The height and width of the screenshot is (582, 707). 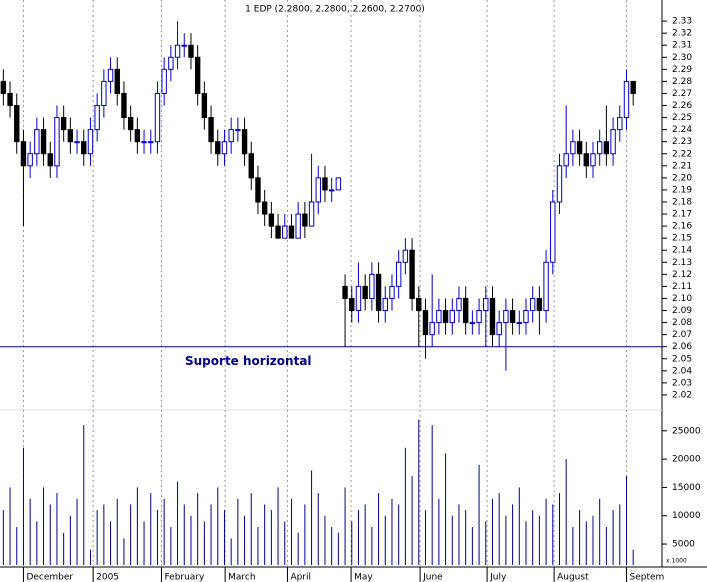 I want to click on chart-title: 1 EDP (2.2800, 2.2800, 2.2600, 2.2700), so click(x=335, y=10).